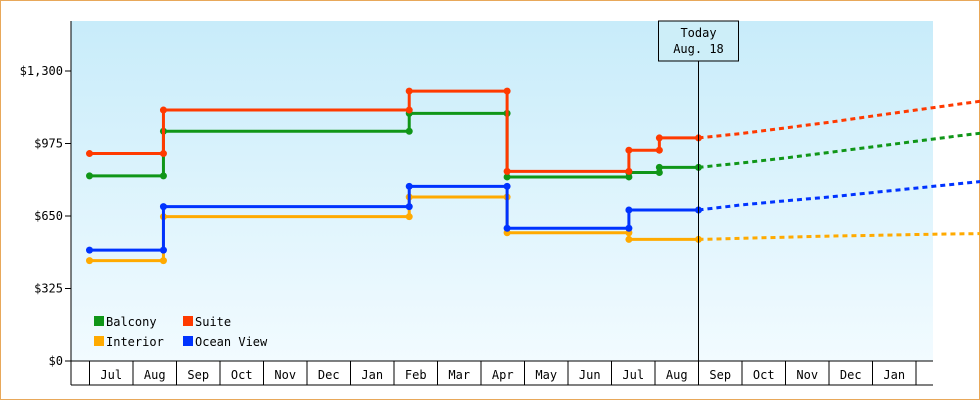  What do you see at coordinates (48, 289) in the screenshot?
I see `y-tick-label: $325` at bounding box center [48, 289].